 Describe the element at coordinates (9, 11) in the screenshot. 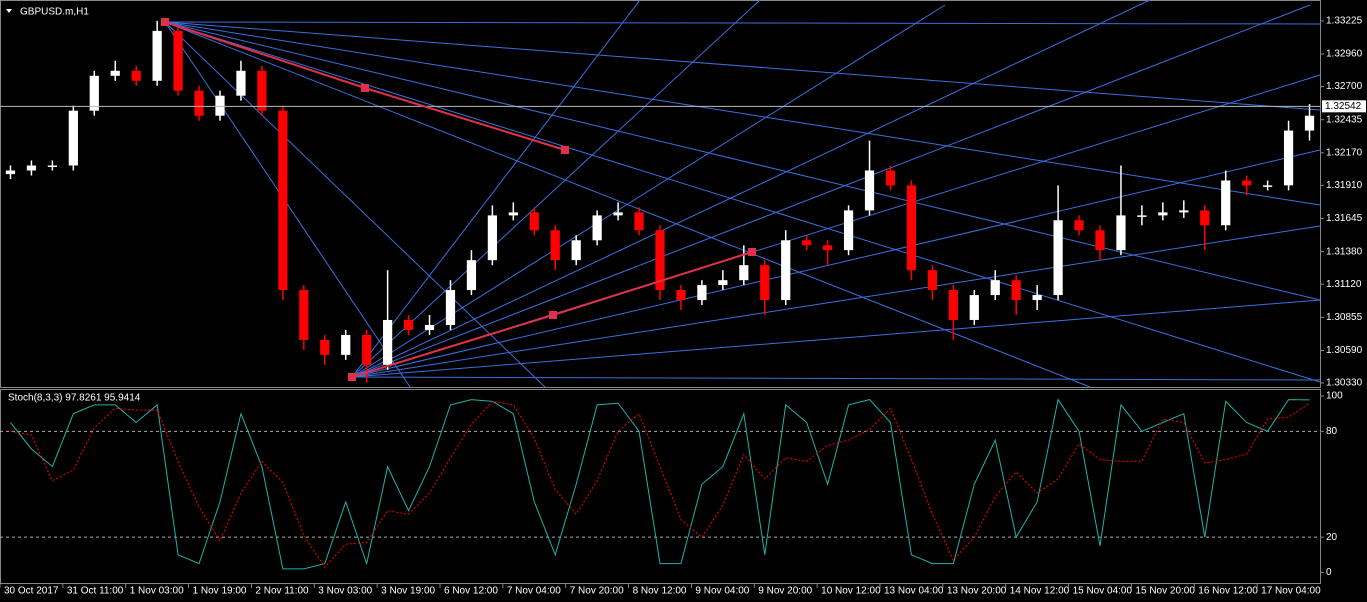

I see `menu-triangle` at that location.